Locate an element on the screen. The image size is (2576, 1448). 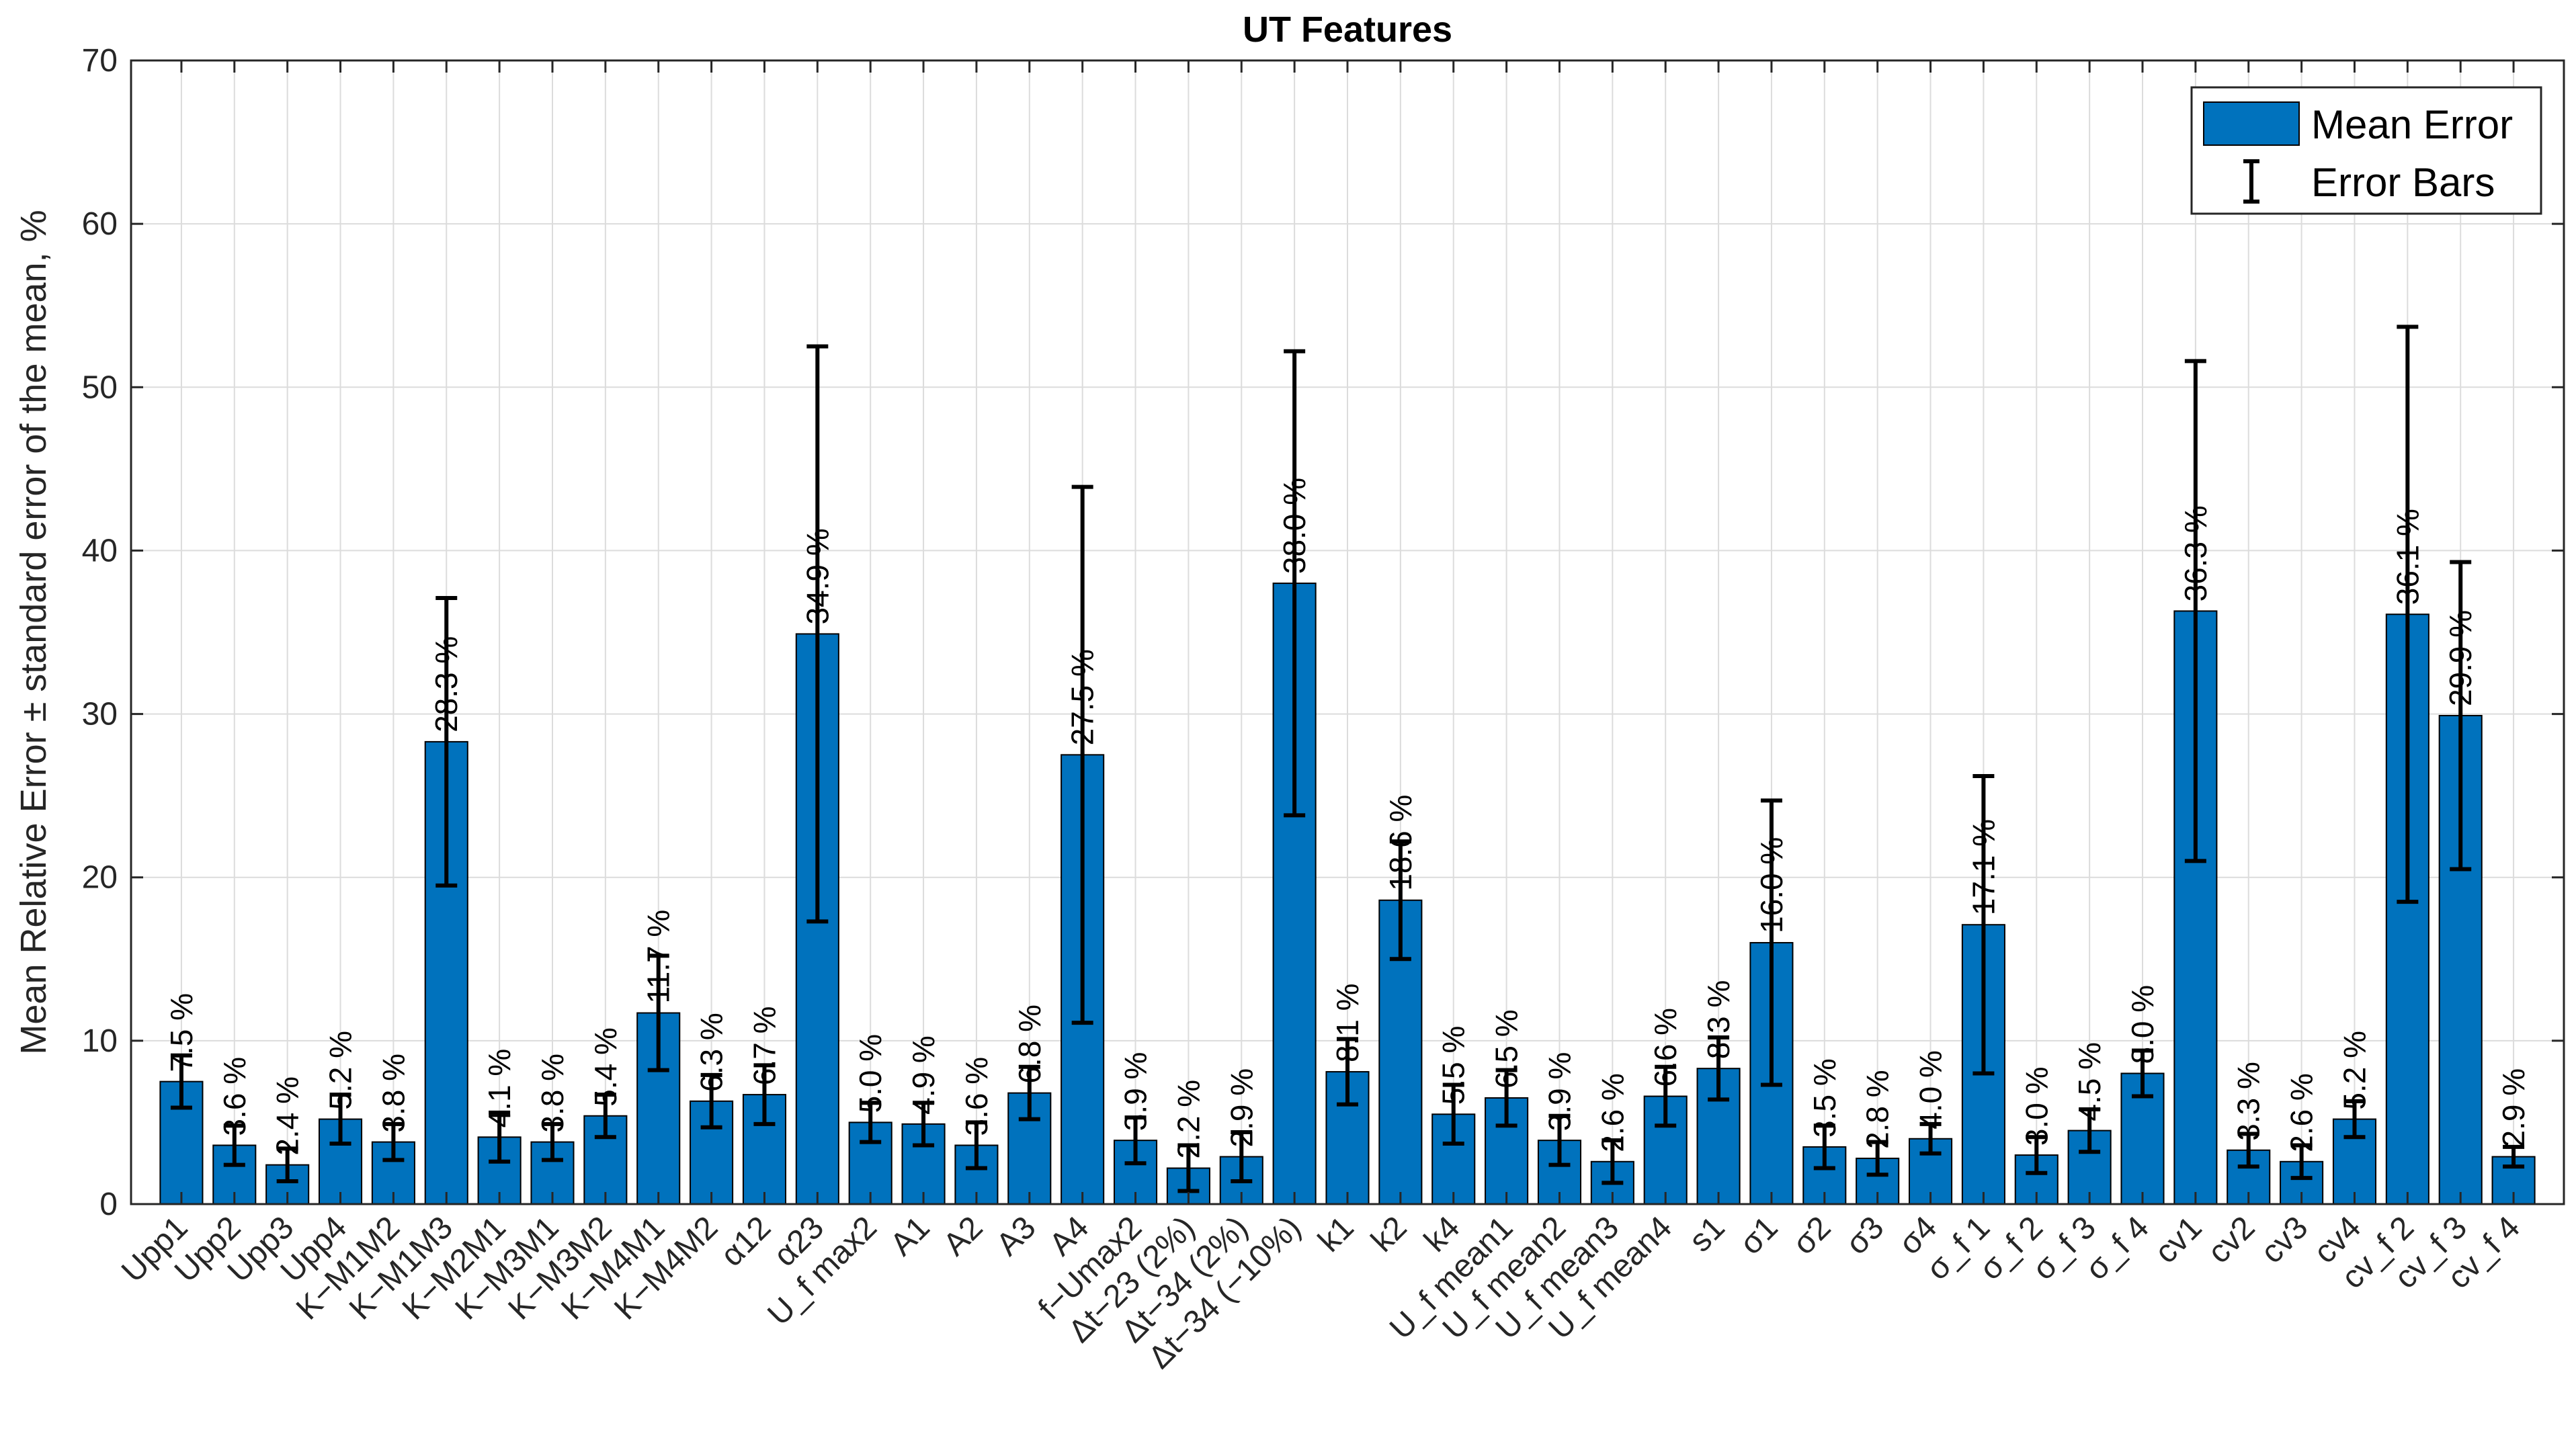
data-label: 4.0 % is located at coordinates (1930, 1090).